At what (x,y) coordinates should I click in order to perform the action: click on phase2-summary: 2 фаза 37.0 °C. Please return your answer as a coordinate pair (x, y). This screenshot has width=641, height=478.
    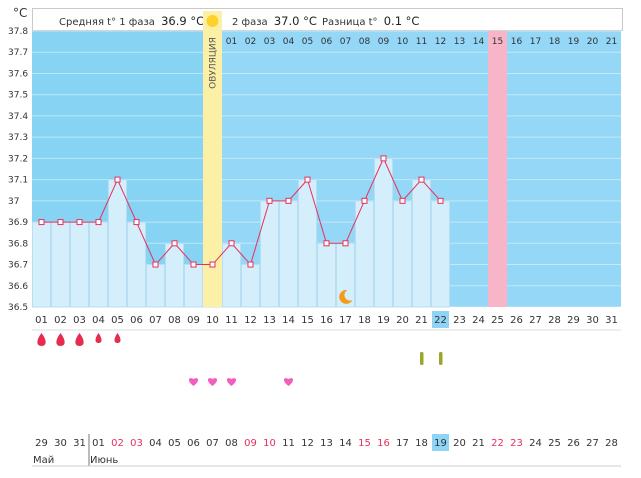
    Looking at the image, I should click on (274, 21).